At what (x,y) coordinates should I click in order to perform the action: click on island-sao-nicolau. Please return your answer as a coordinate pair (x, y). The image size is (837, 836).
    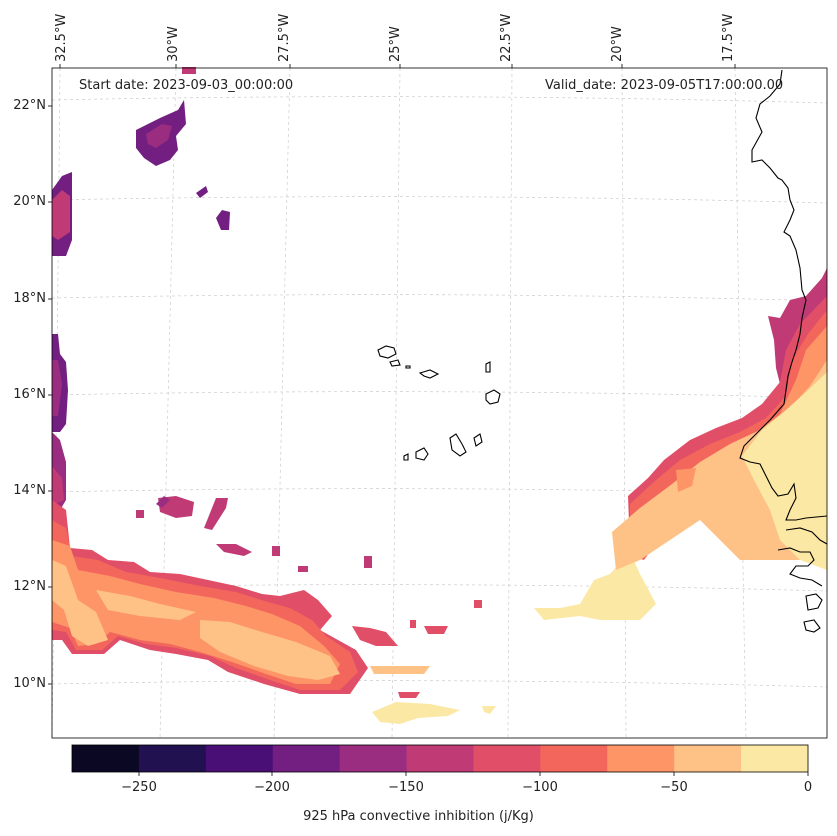
    Looking at the image, I should click on (429, 374).